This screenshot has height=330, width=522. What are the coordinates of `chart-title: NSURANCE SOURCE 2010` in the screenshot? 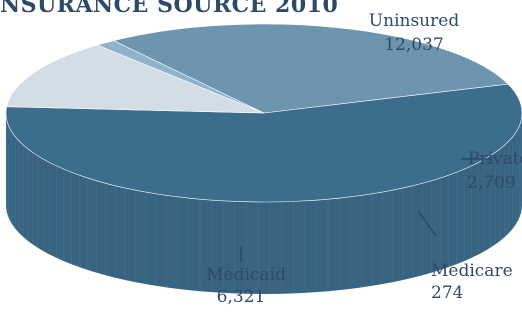 It's located at (169, 9).